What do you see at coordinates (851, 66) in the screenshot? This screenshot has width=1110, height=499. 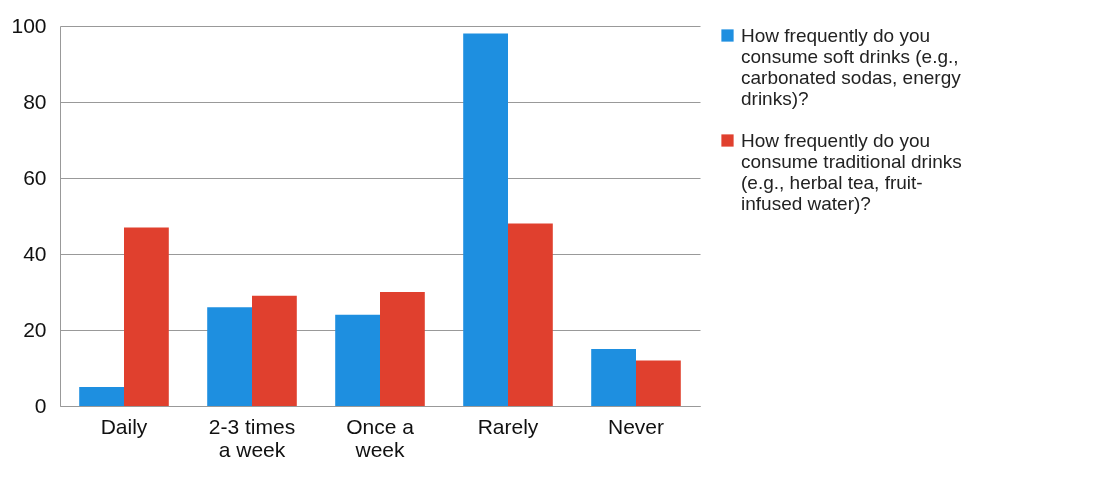 I see `legend-label: How frequently do you consume soft drinks (e.g., carbonated sodas, energy drinks)?` at bounding box center [851, 66].